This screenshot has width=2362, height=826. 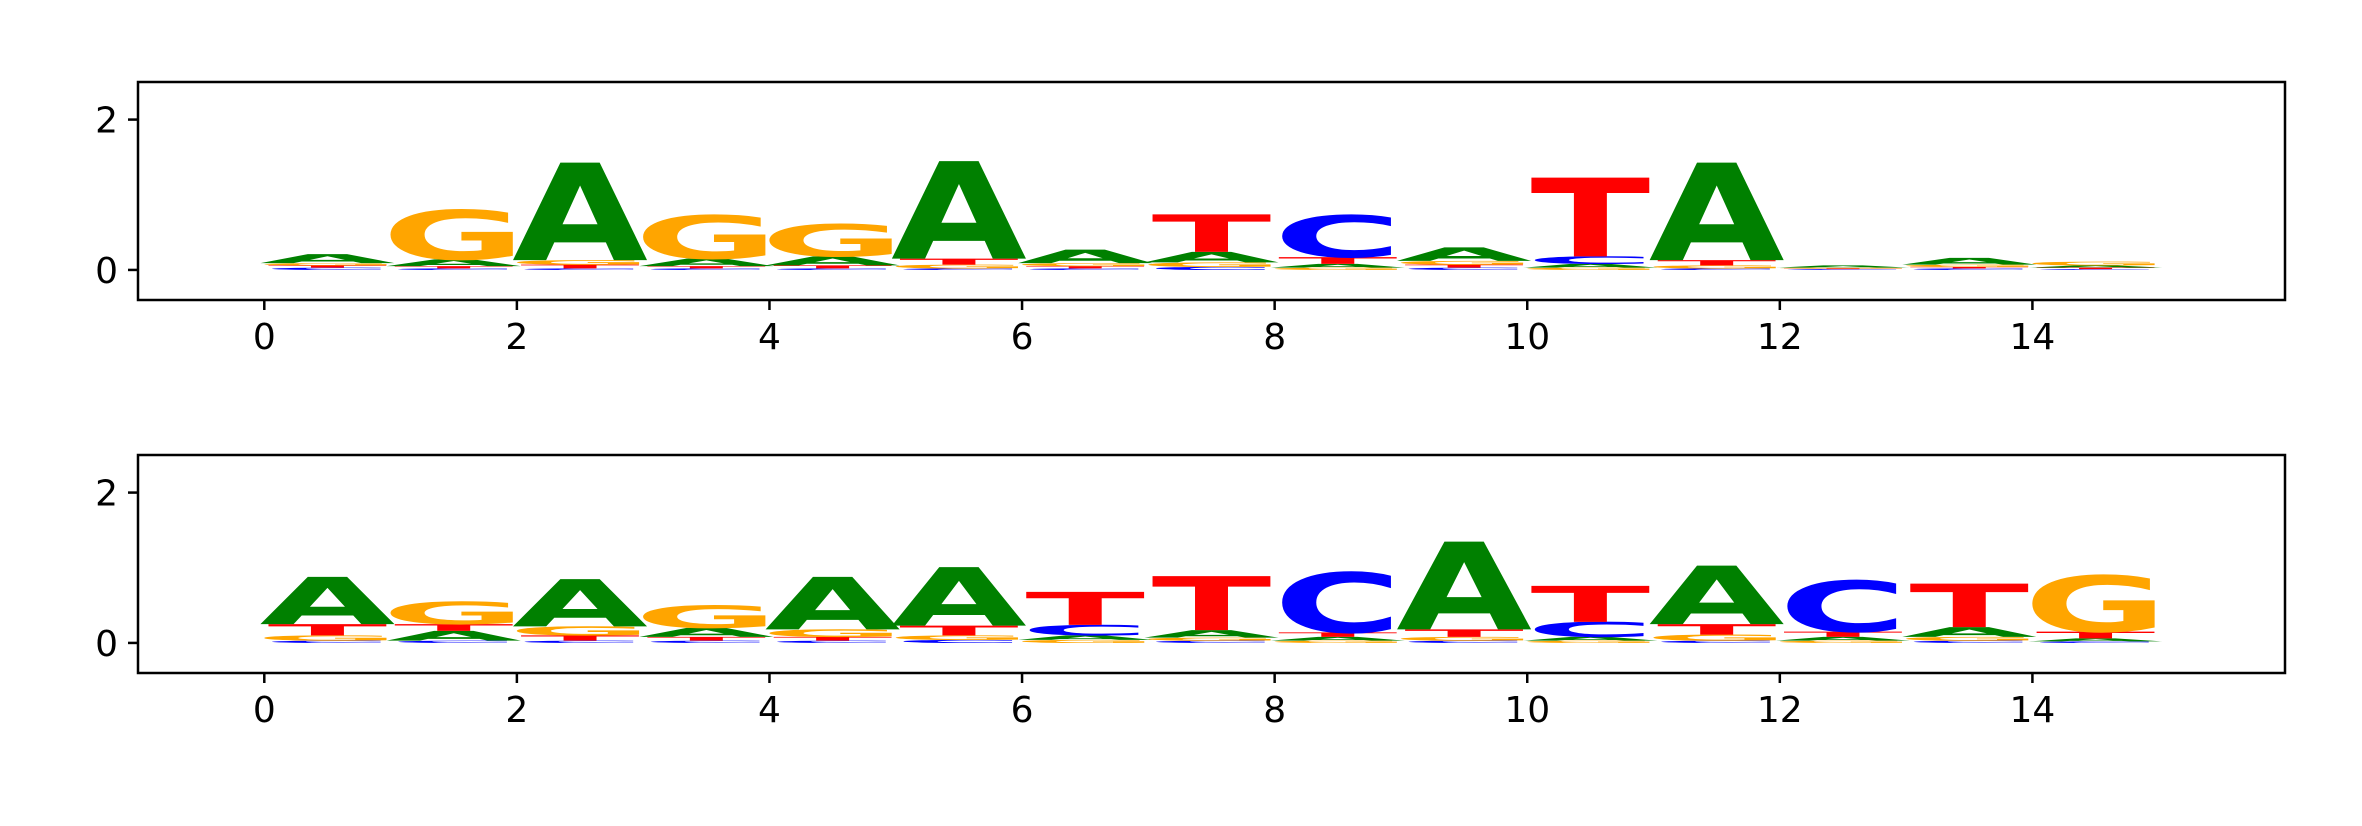 I want to click on logo-letter-A-pos-12: A, so click(x=1843, y=267).